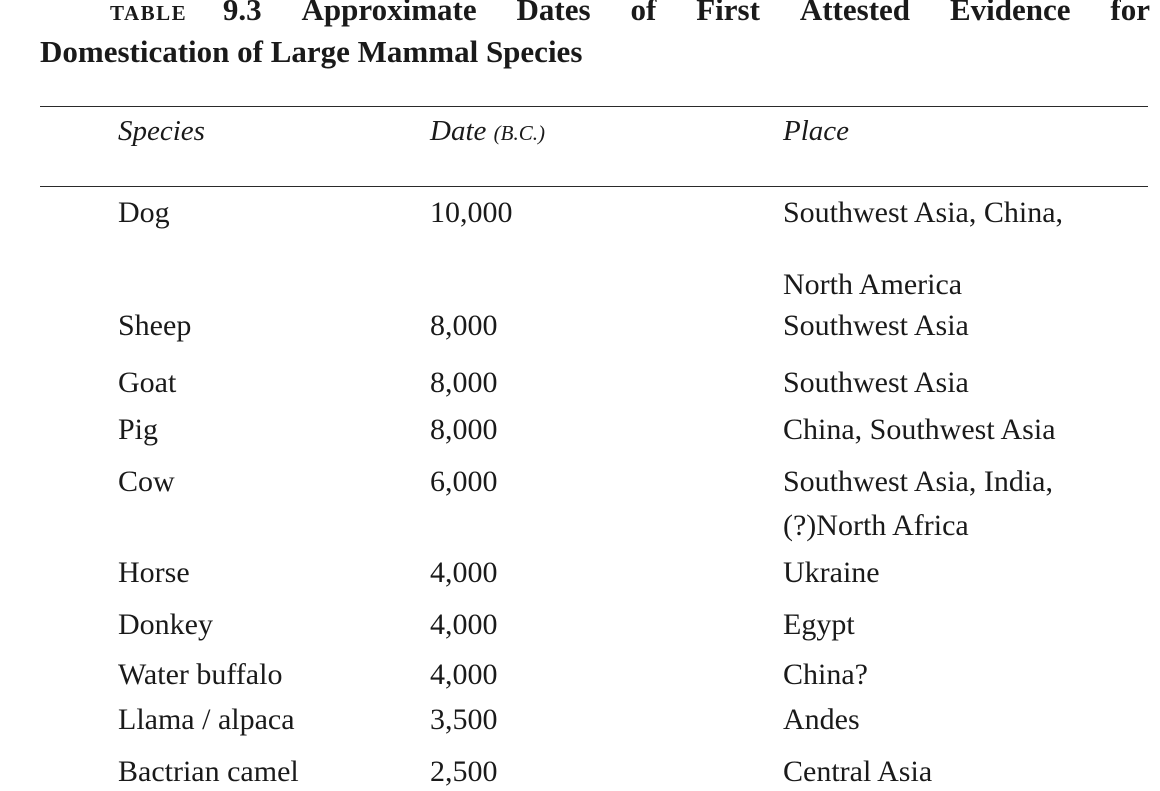  Describe the element at coordinates (594, 106) in the screenshot. I see `table-top-rule` at that location.